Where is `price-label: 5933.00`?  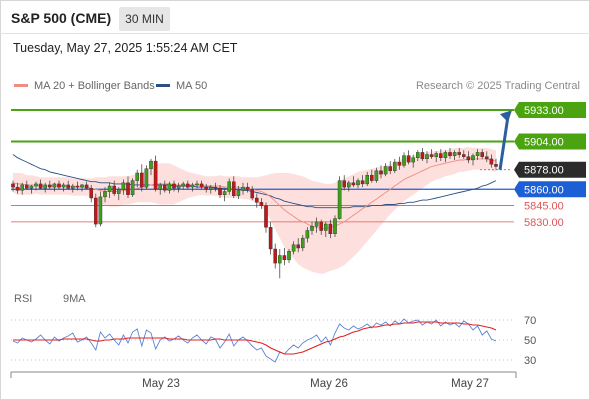 price-label: 5933.00 is located at coordinates (544, 111).